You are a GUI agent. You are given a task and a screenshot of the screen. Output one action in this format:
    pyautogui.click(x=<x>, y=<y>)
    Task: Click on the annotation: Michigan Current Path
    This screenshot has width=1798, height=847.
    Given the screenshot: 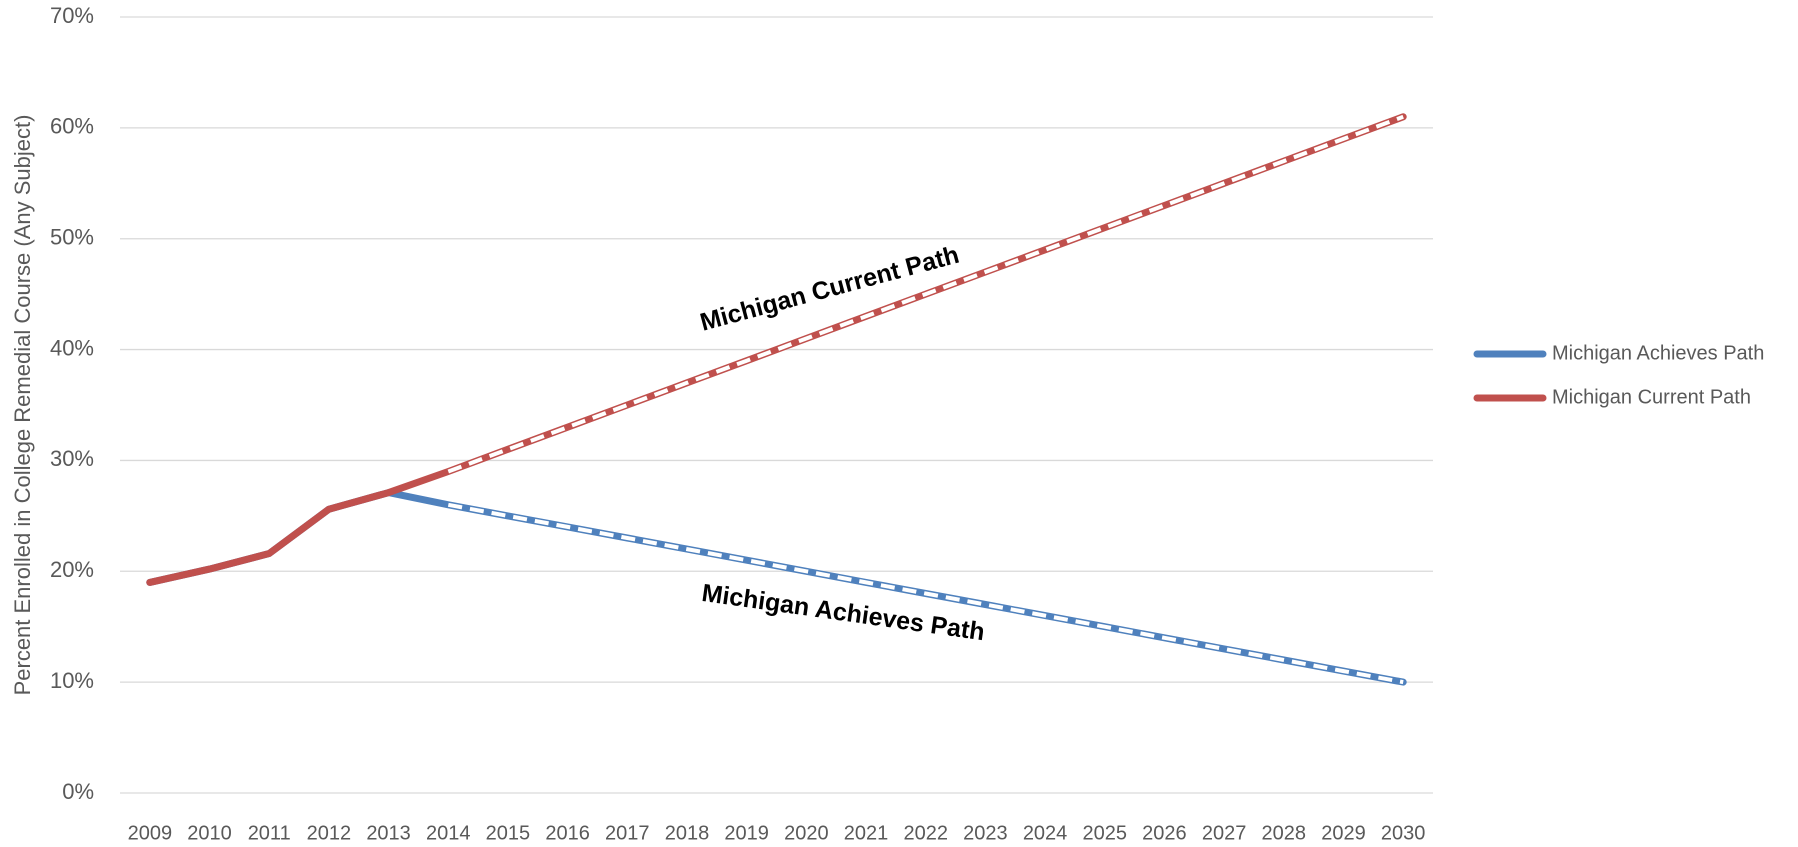 What is the action you would take?
    pyautogui.click(x=829, y=289)
    